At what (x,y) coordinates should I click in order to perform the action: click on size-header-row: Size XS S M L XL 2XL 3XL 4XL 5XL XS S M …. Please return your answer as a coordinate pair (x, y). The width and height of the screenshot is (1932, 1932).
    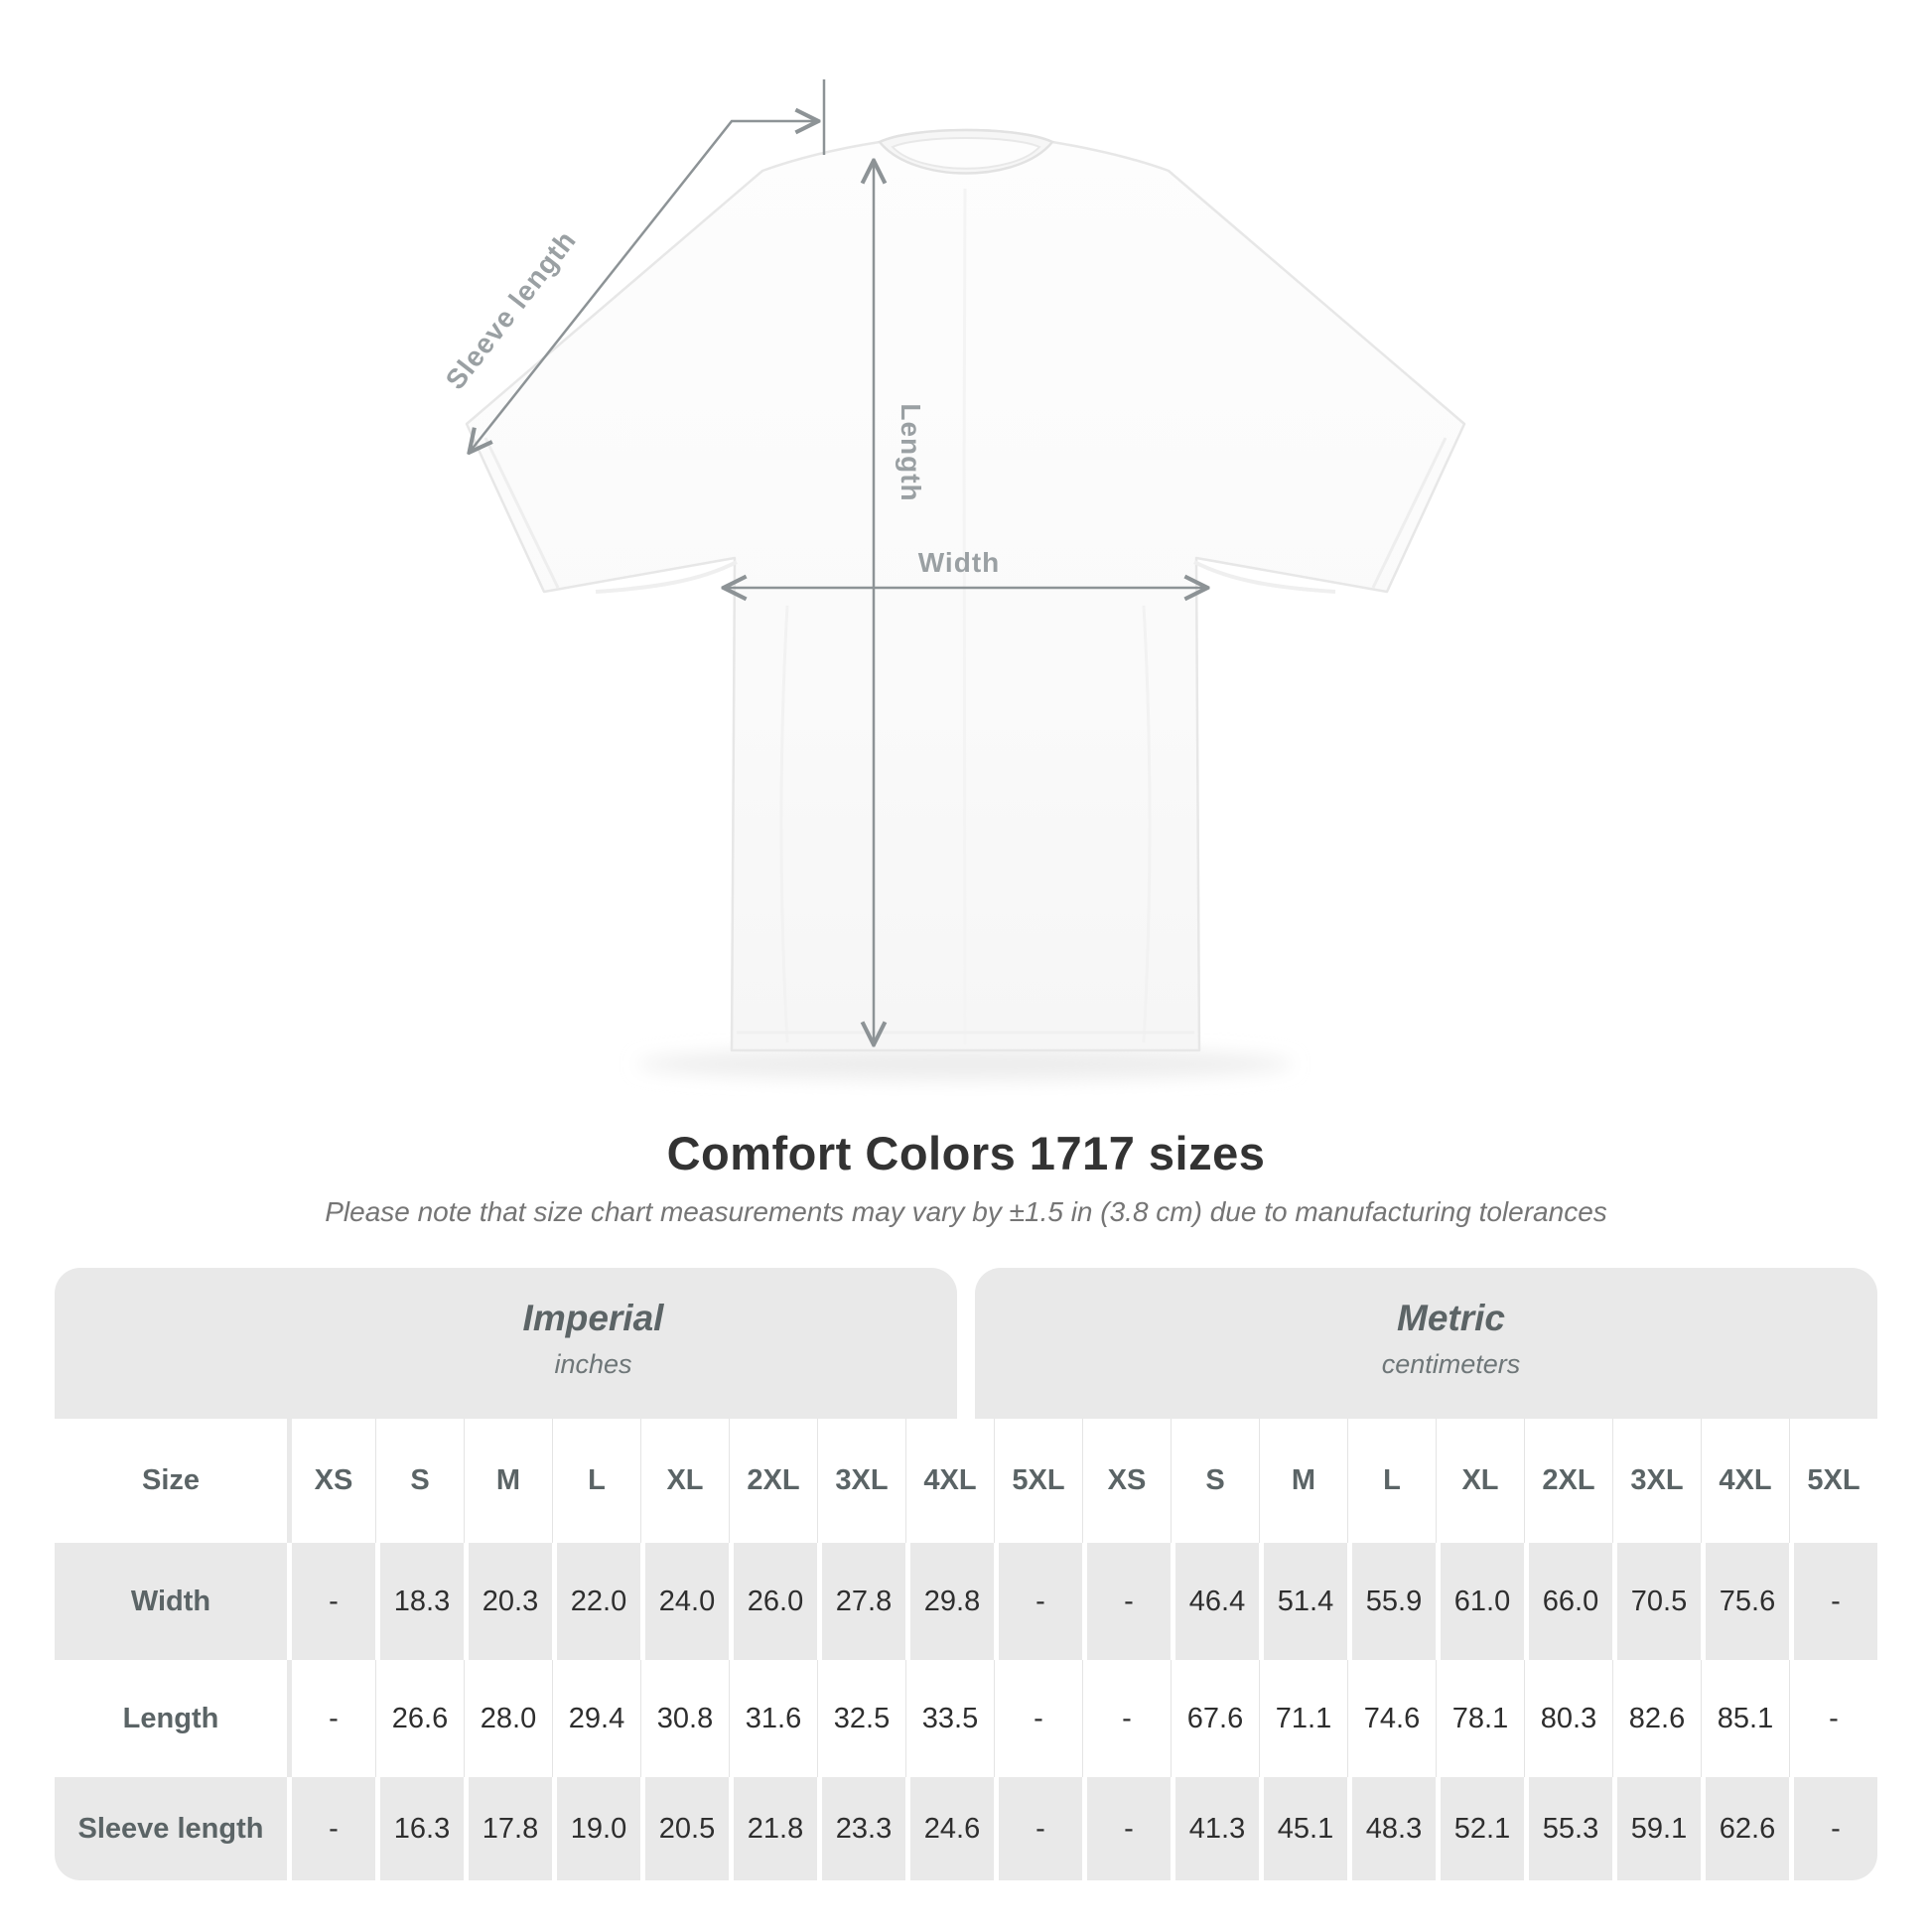
    Looking at the image, I should click on (966, 1481).